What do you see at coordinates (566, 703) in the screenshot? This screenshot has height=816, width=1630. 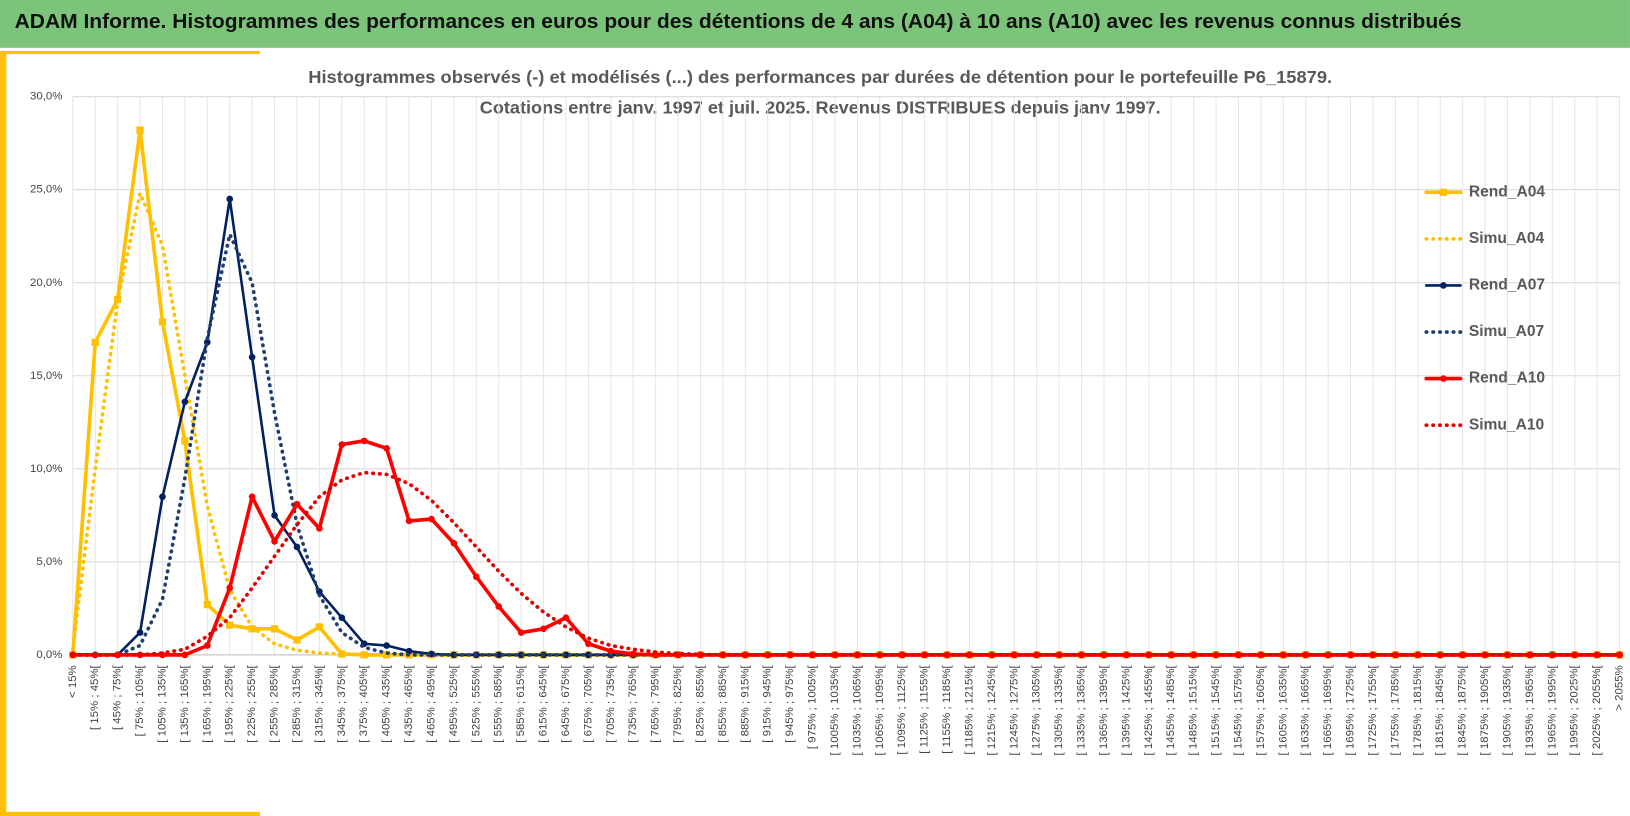 I see `x-tick-label: [ 645% ; 675%[` at bounding box center [566, 703].